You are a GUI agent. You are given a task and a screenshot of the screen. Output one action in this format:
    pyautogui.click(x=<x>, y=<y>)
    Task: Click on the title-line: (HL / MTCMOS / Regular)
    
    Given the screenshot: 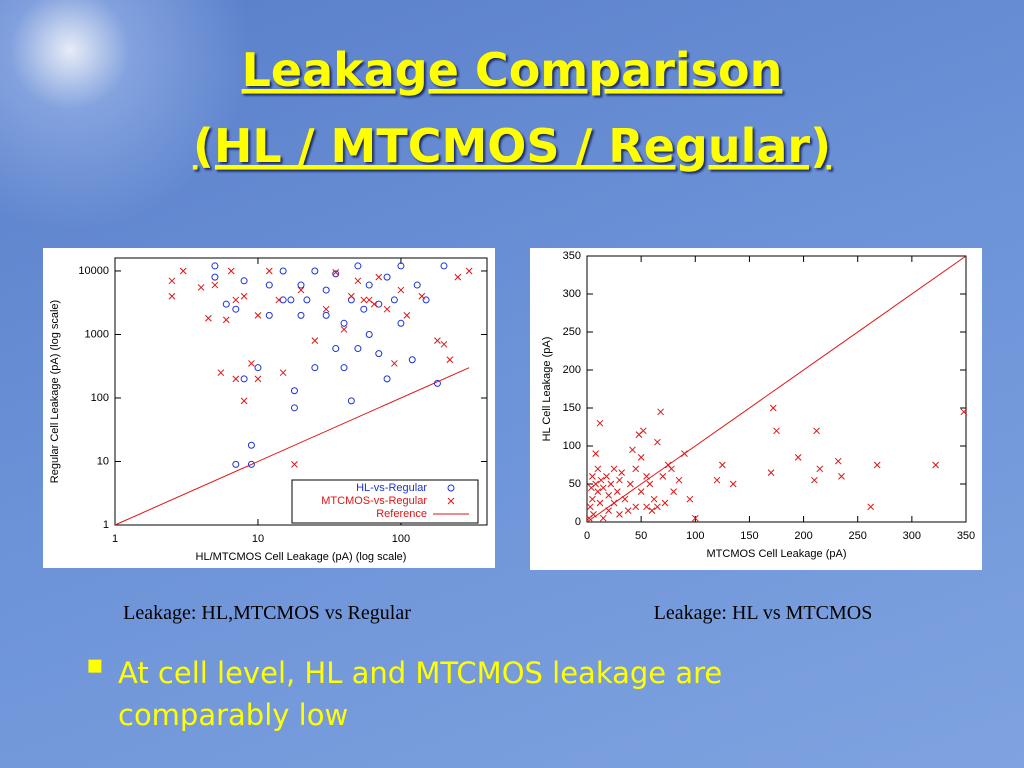 What is the action you would take?
    pyautogui.click(x=512, y=146)
    